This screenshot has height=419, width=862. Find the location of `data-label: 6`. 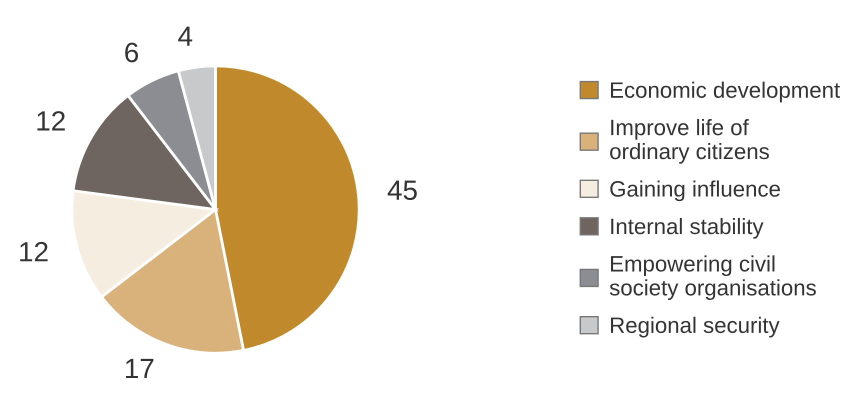

data-label: 6 is located at coordinates (131, 52).